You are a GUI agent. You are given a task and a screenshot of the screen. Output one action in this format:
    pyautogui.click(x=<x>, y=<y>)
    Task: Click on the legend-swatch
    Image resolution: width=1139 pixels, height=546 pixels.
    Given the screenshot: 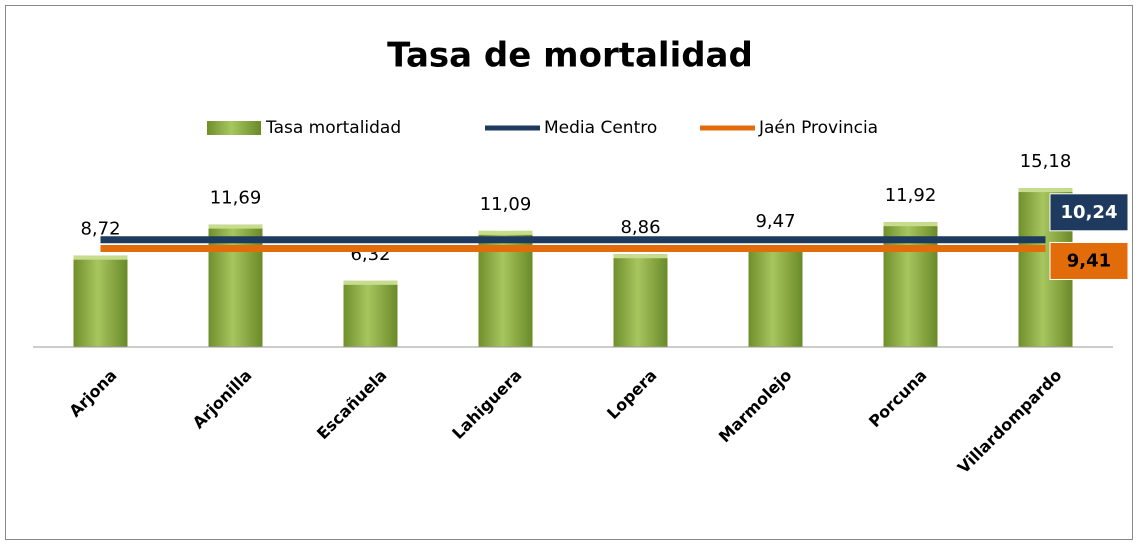 What is the action you would take?
    pyautogui.click(x=234, y=128)
    